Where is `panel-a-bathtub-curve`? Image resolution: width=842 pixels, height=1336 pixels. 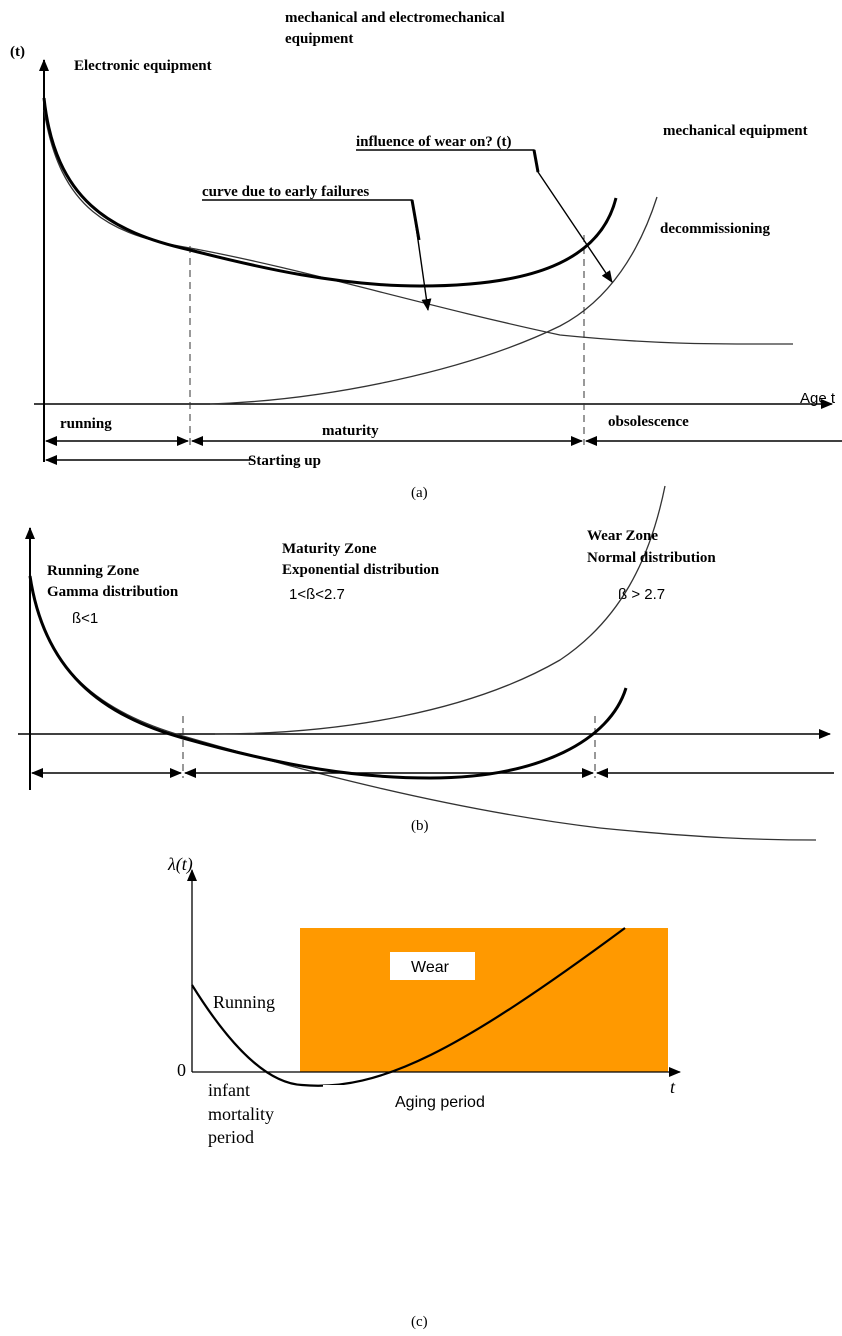
panel-a-bathtub-curve is located at coordinates (330, 192).